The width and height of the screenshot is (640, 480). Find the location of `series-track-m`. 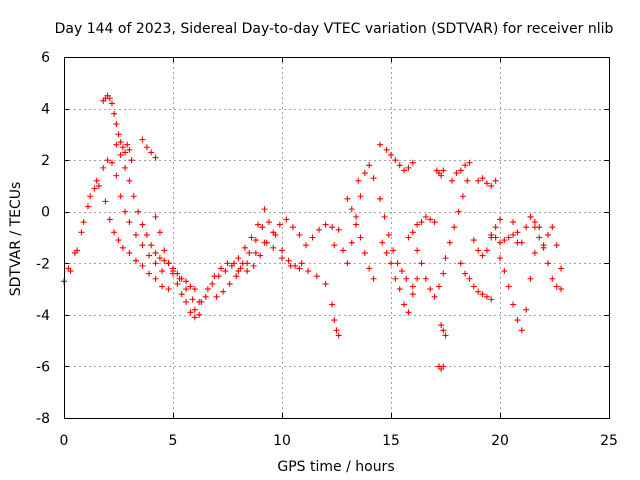

series-track-m is located at coordinates (347, 230).